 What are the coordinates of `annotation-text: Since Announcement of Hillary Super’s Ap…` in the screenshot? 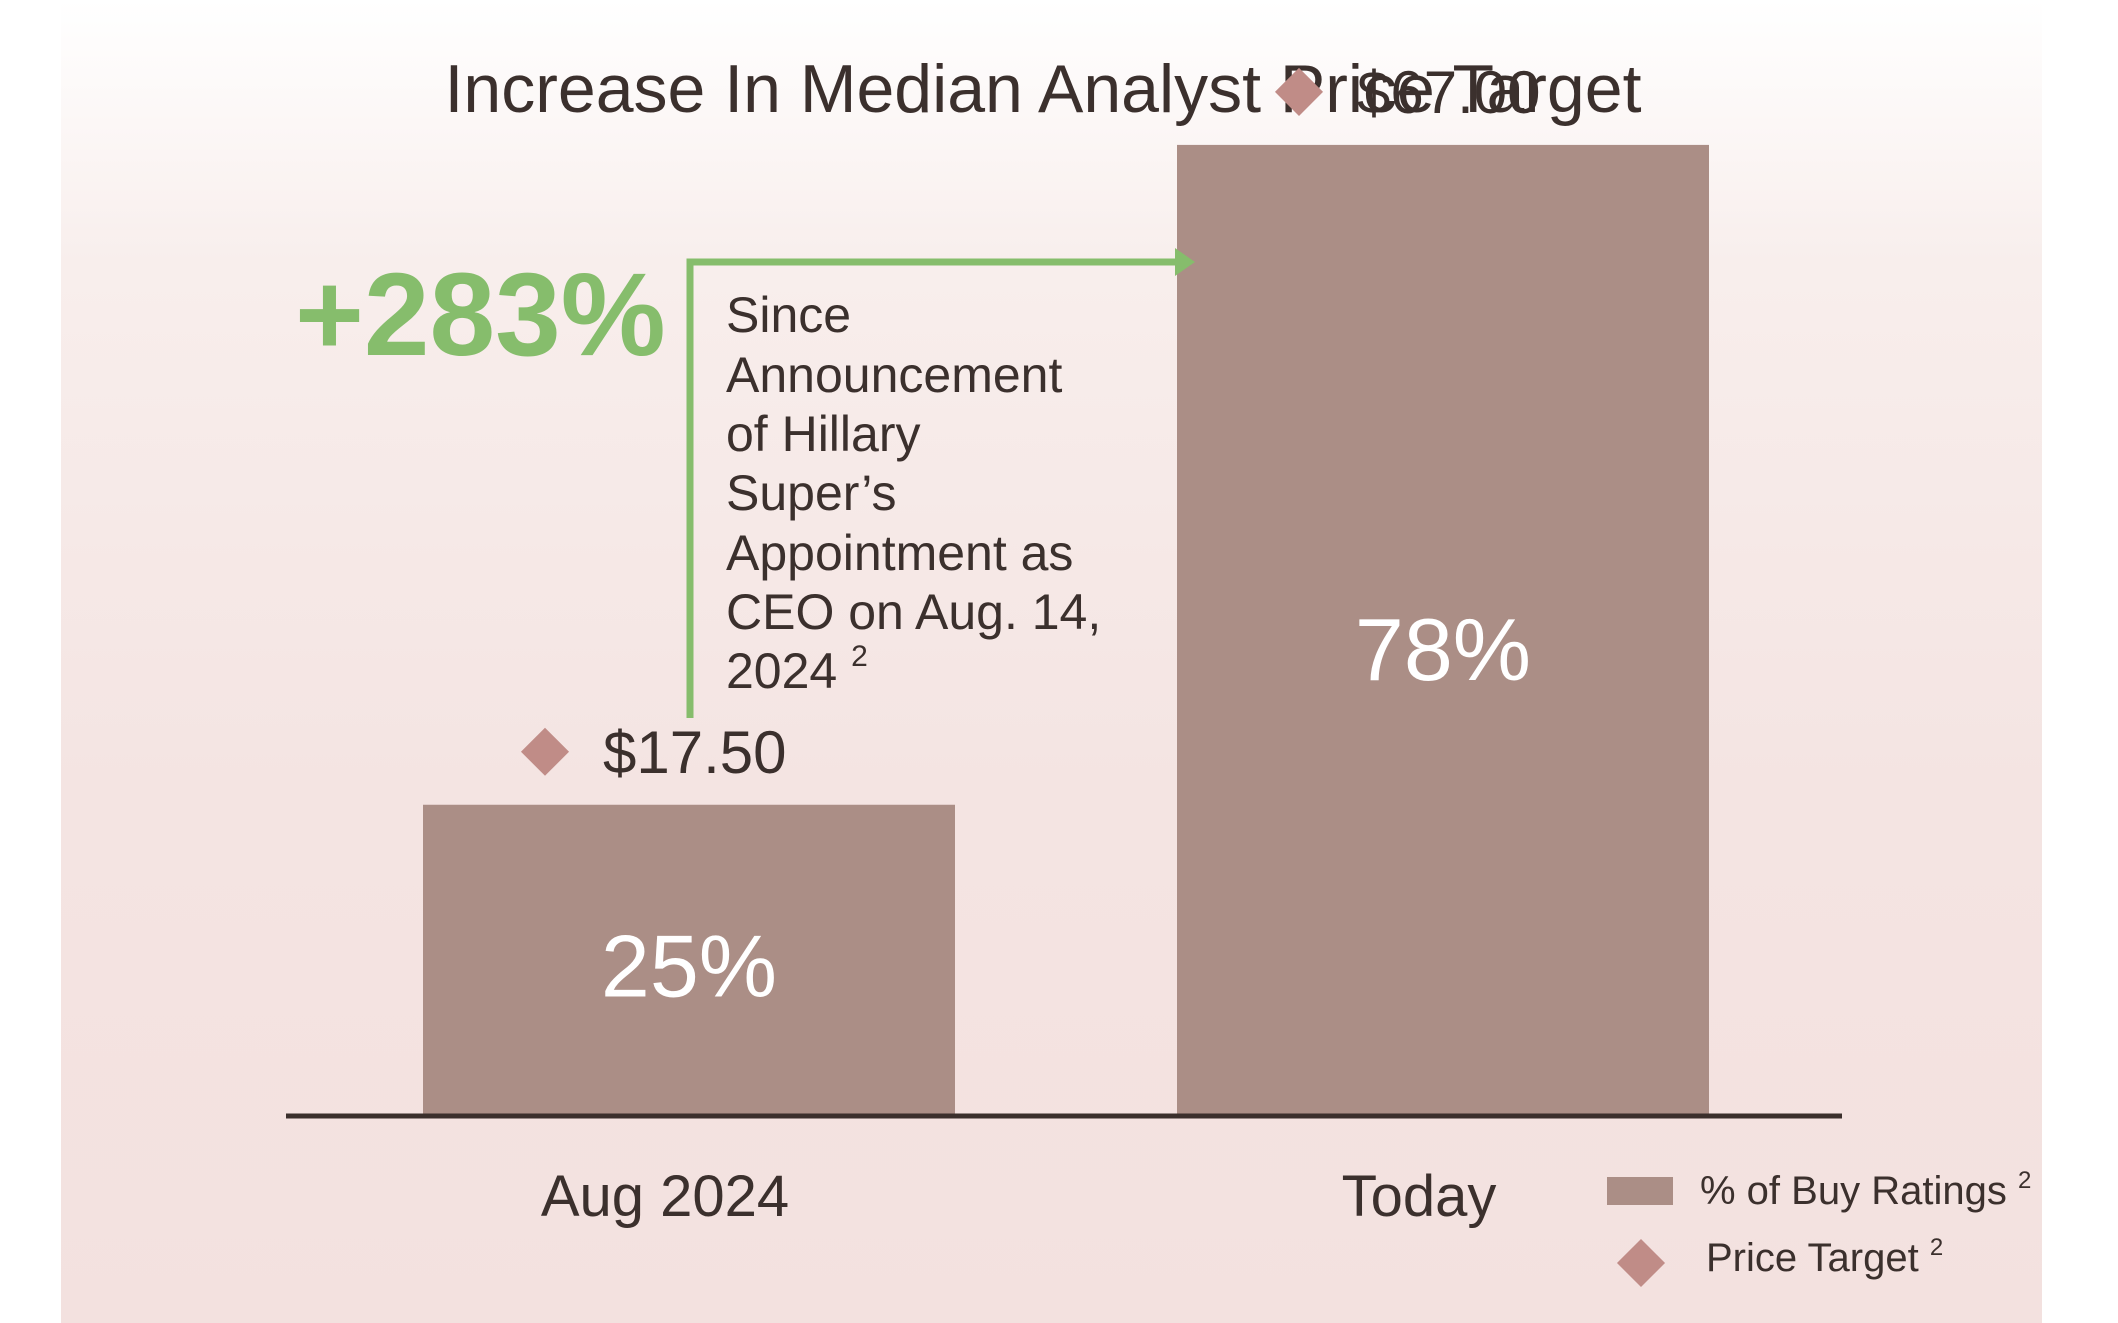 It's located at (920, 493).